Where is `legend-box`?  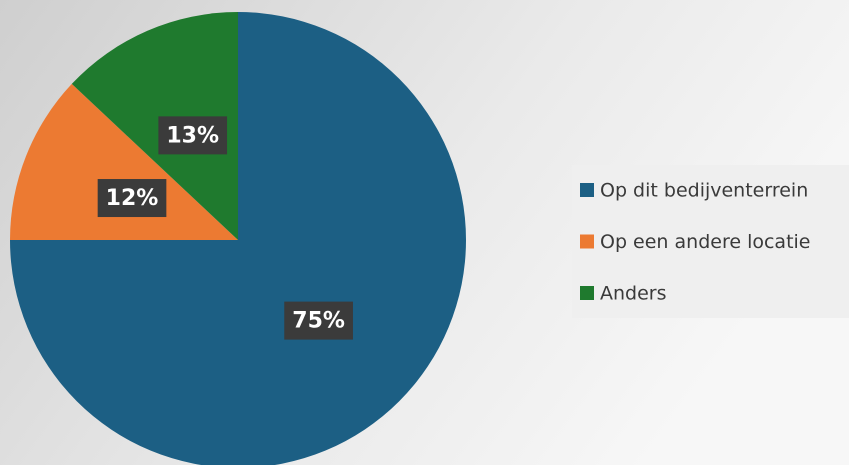 legend-box is located at coordinates (710, 241).